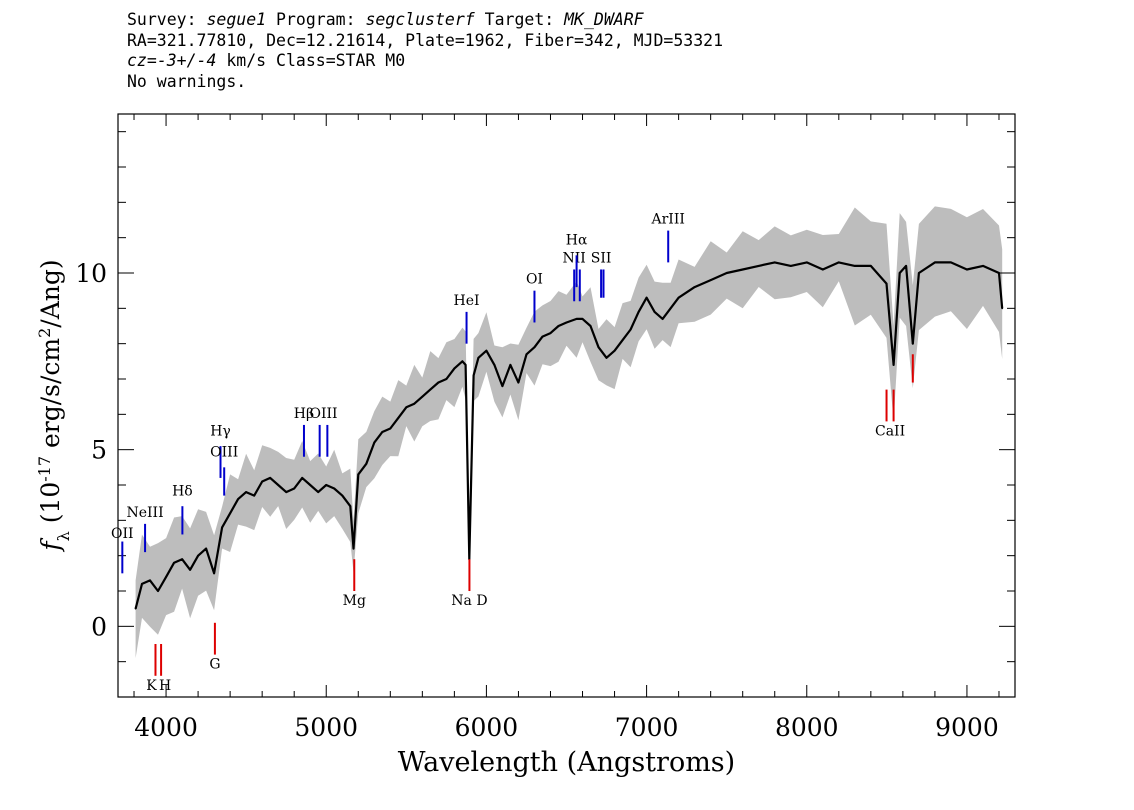 The width and height of the screenshot is (1134, 810). I want to click on x-tick-label: 8000, so click(807, 727).